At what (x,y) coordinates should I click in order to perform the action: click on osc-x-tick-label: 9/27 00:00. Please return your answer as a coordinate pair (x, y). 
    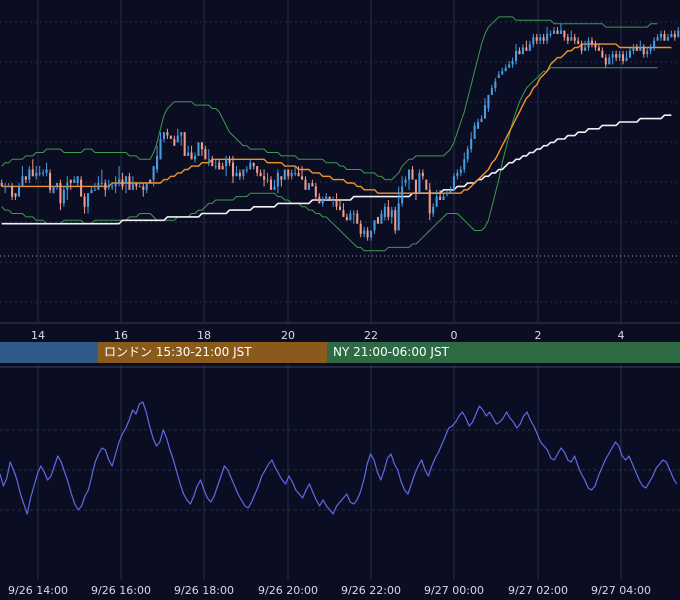
    Looking at the image, I should click on (454, 590).